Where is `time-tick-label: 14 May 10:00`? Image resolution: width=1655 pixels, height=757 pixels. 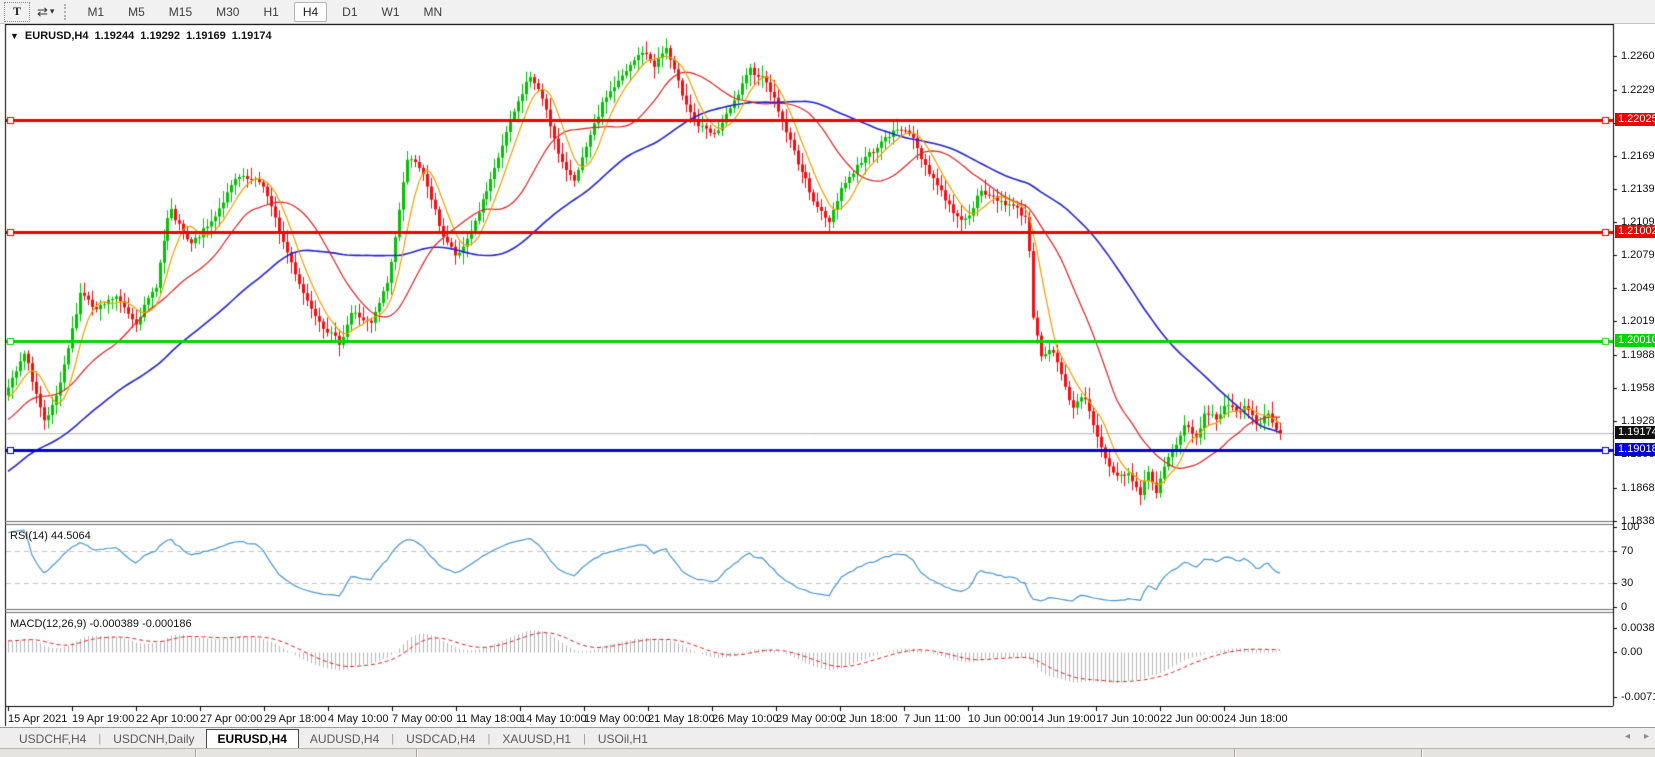
time-tick-label: 14 May 10:00 is located at coordinates (553, 719).